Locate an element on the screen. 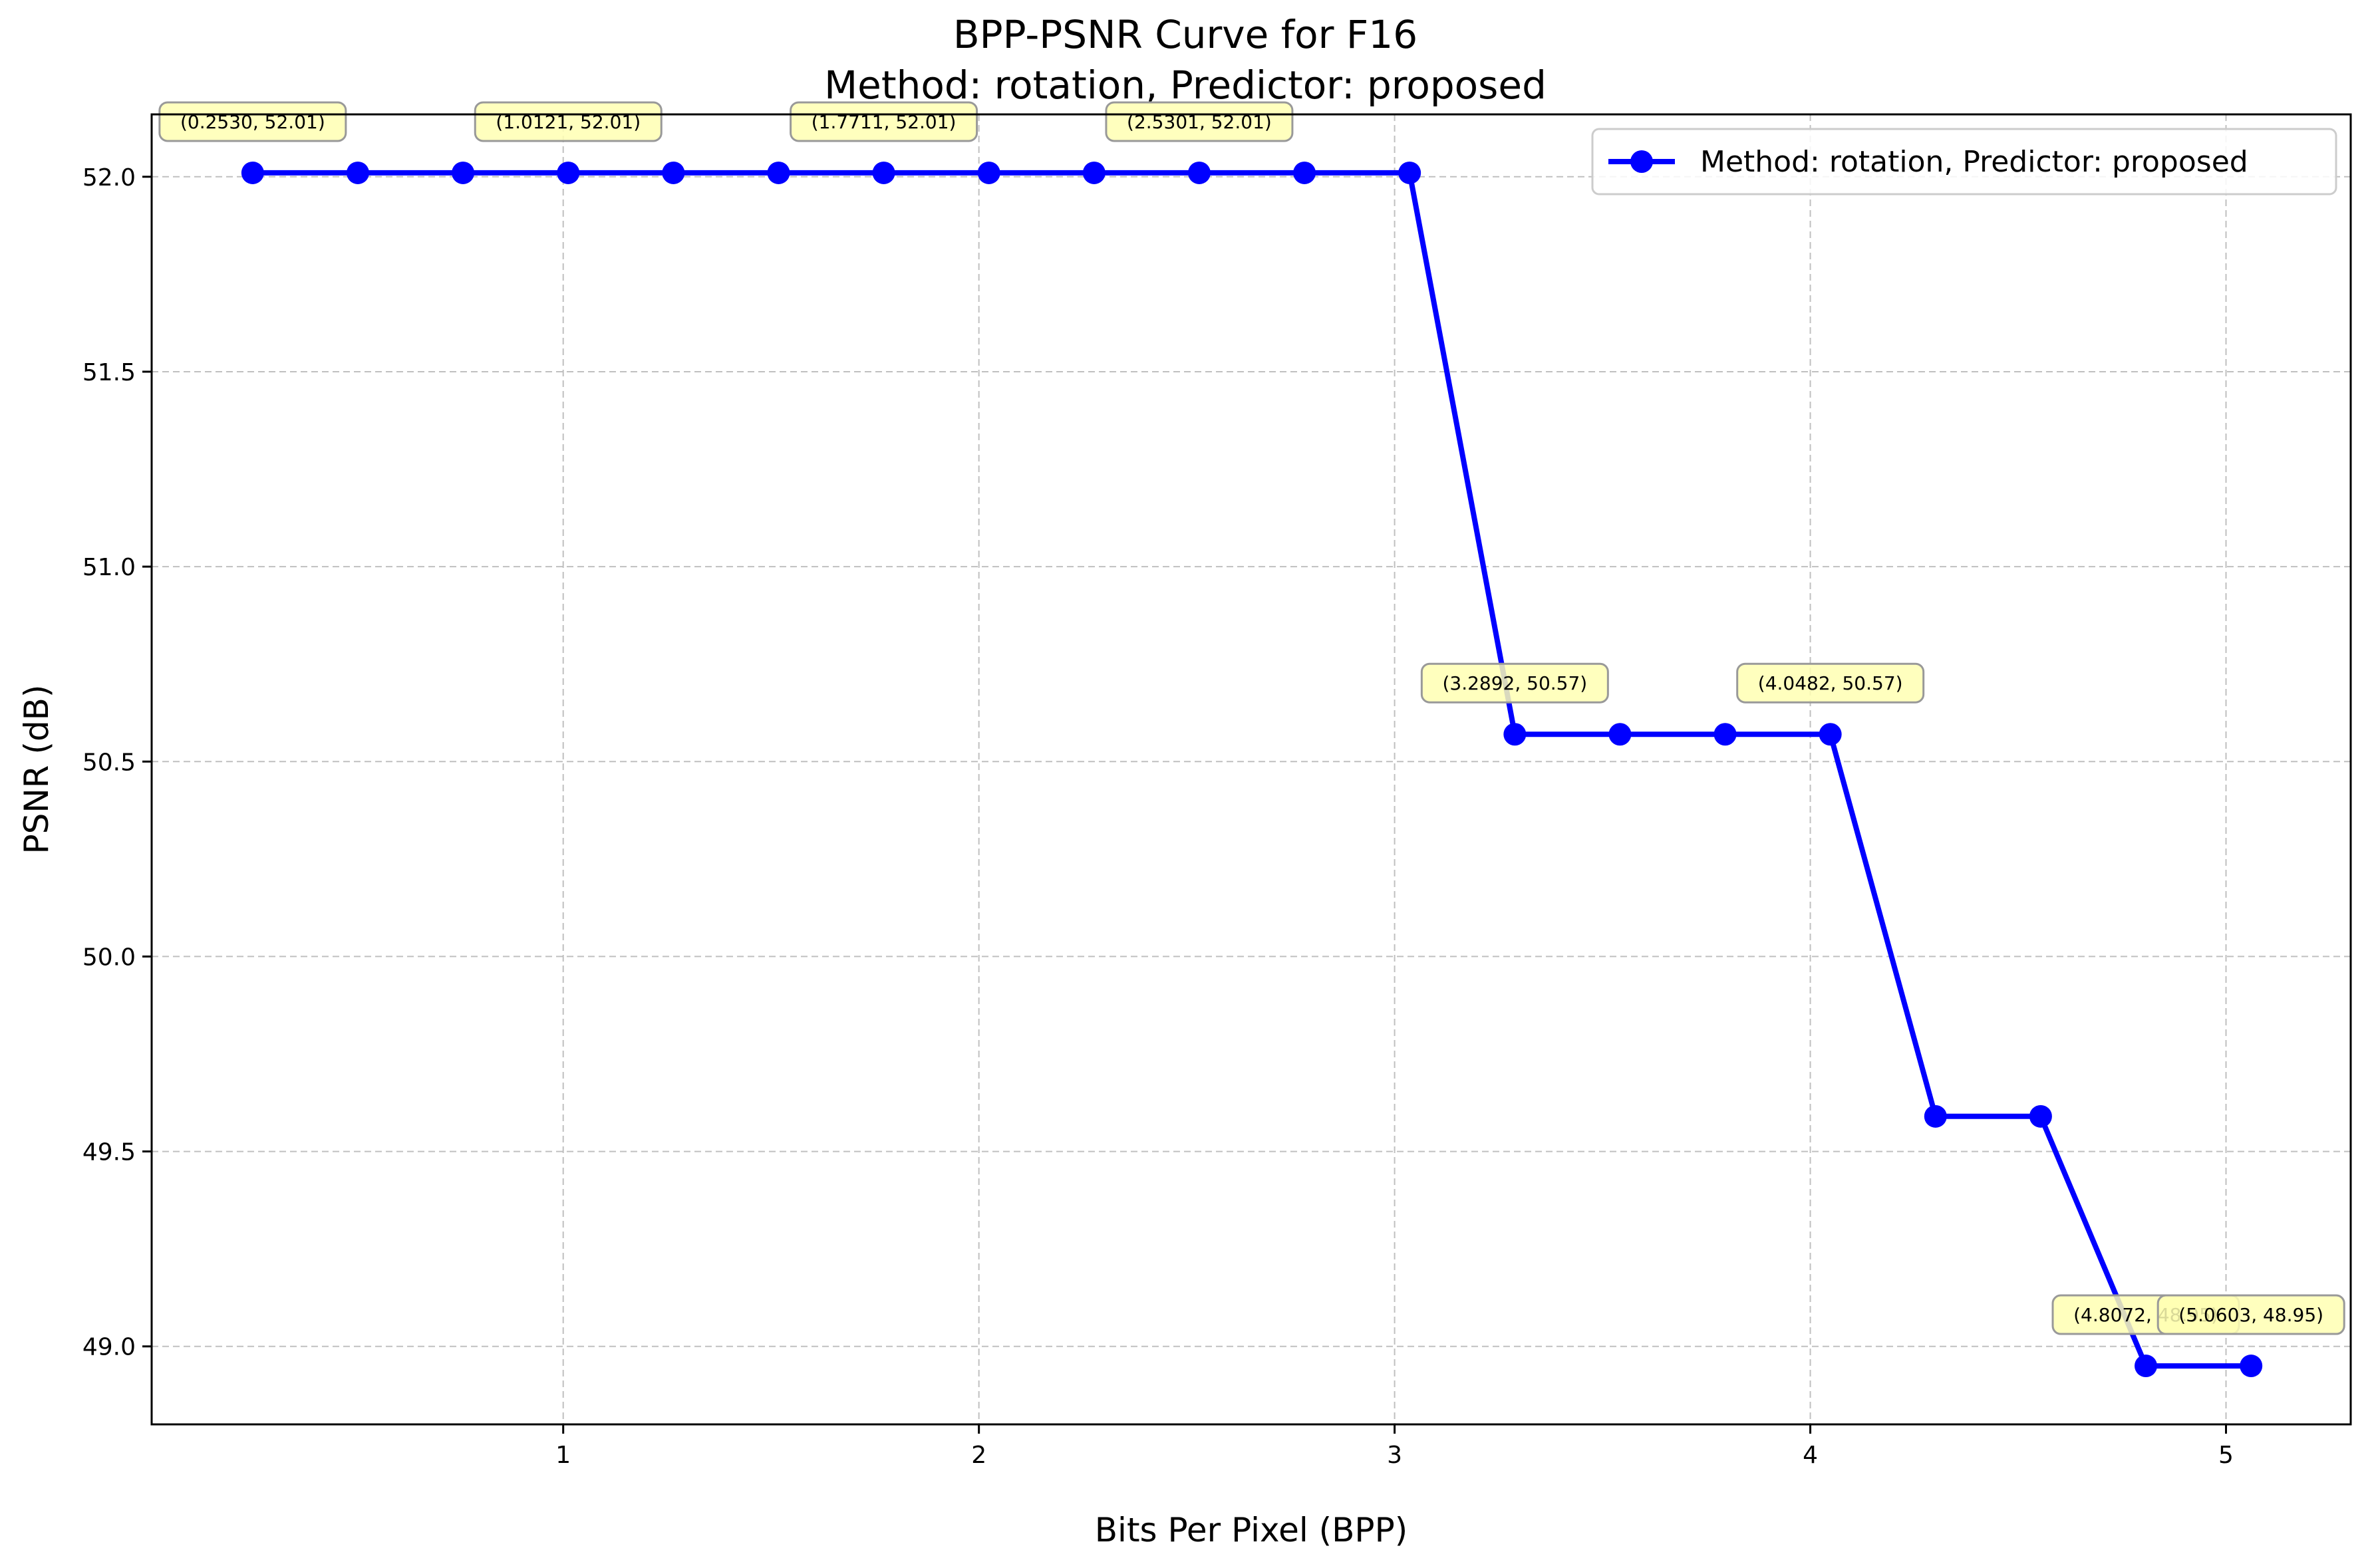 The height and width of the screenshot is (1568, 2372). legend: Method: rotation, Predictor: proposed is located at coordinates (1964, 162).